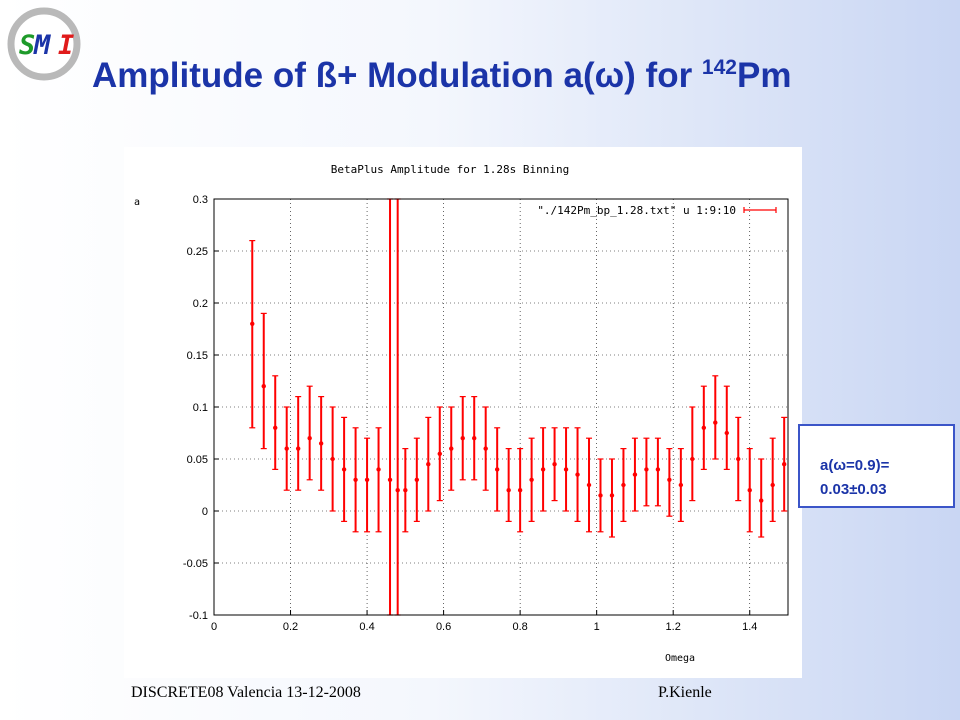 This screenshot has width=960, height=720. I want to click on smi-logo: S M I, so click(44, 44).